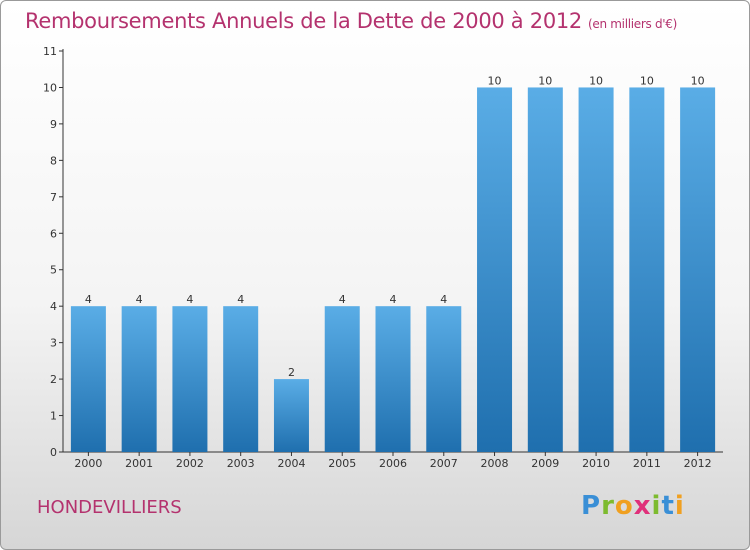  What do you see at coordinates (88, 463) in the screenshot?
I see `x-tick-label: 2000` at bounding box center [88, 463].